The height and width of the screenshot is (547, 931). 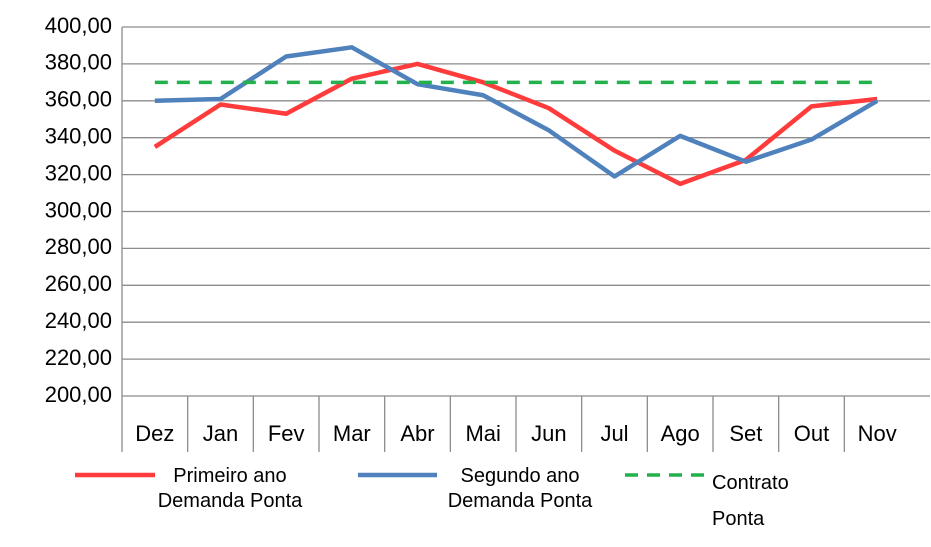 What do you see at coordinates (78, 172) in the screenshot?
I see `y-tick-label: 320,00` at bounding box center [78, 172].